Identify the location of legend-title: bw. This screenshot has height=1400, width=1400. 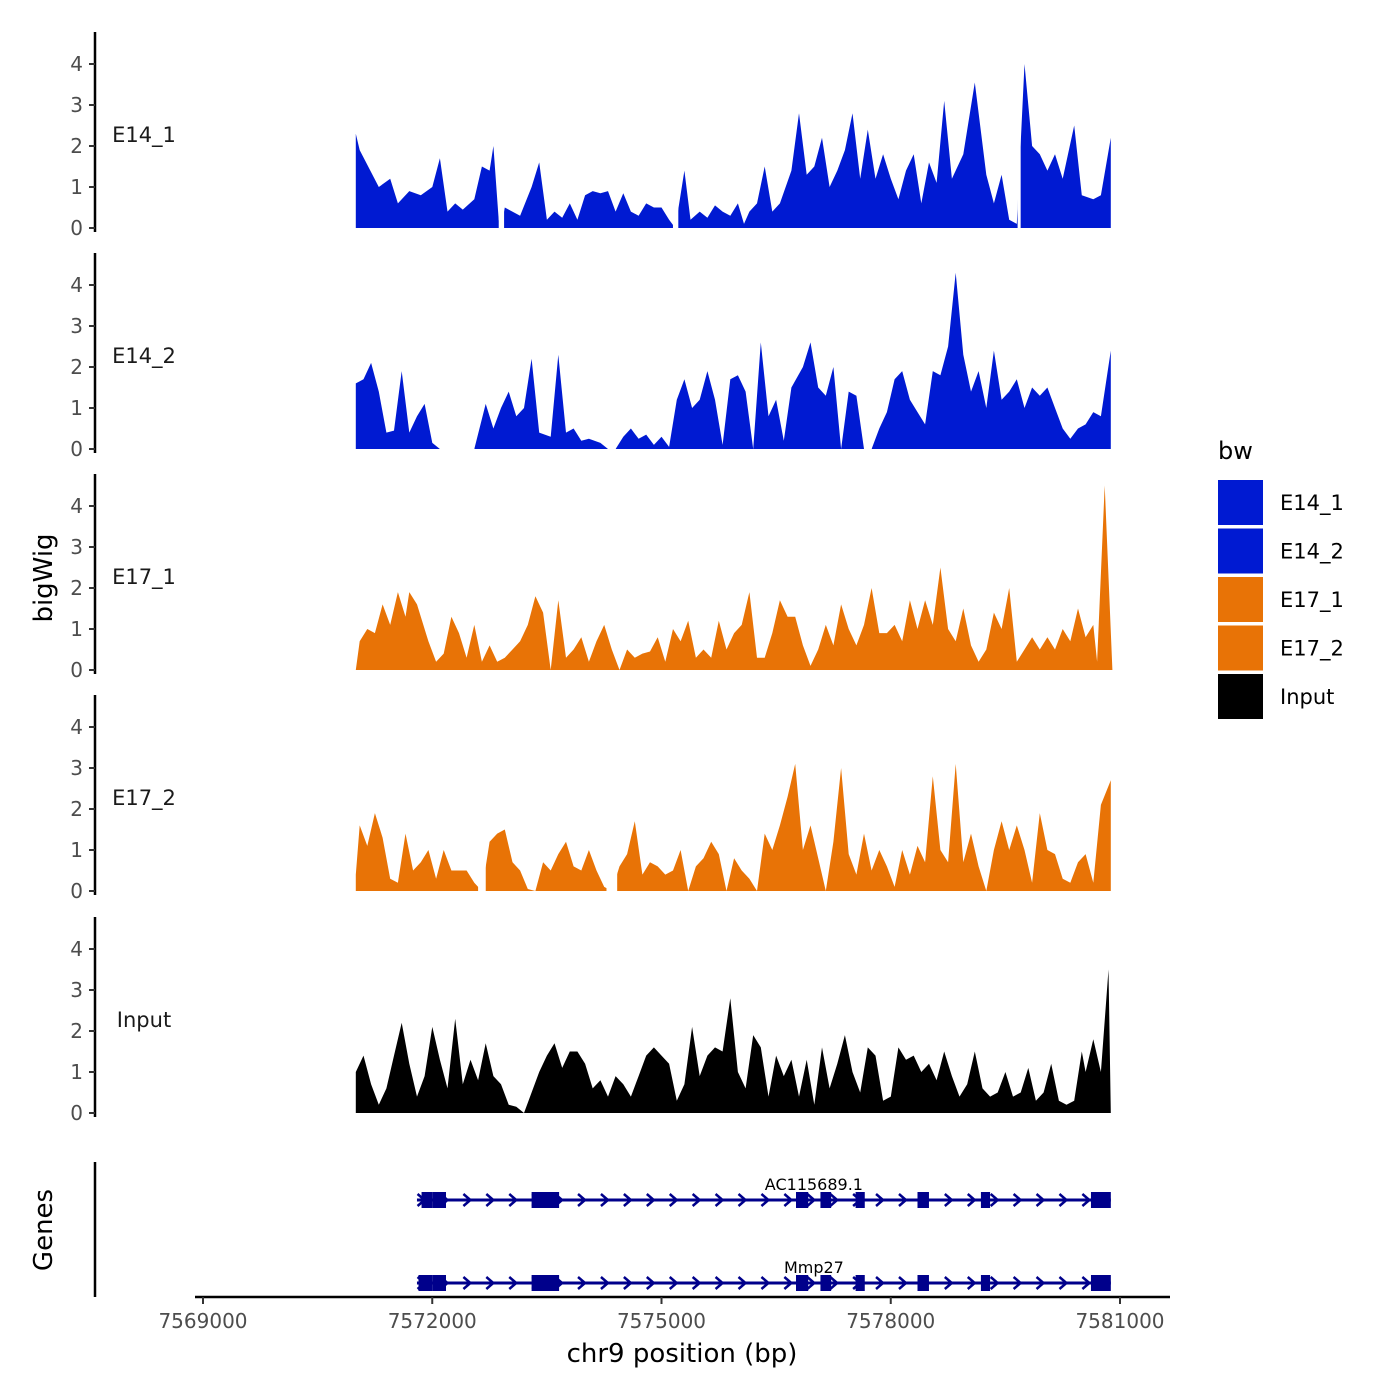
(1235, 451).